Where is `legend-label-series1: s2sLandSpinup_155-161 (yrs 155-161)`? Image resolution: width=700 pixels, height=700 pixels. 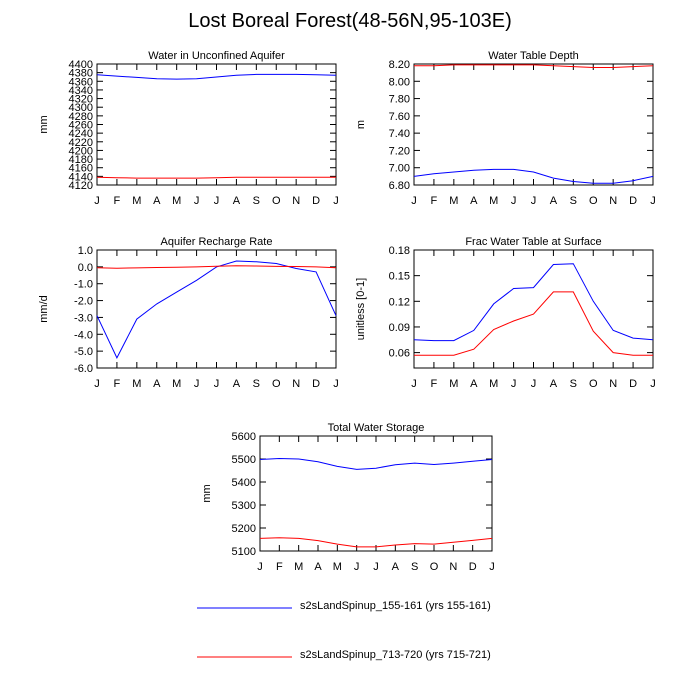 legend-label-series1: s2sLandSpinup_155-161 (yrs 155-161) is located at coordinates (395, 606).